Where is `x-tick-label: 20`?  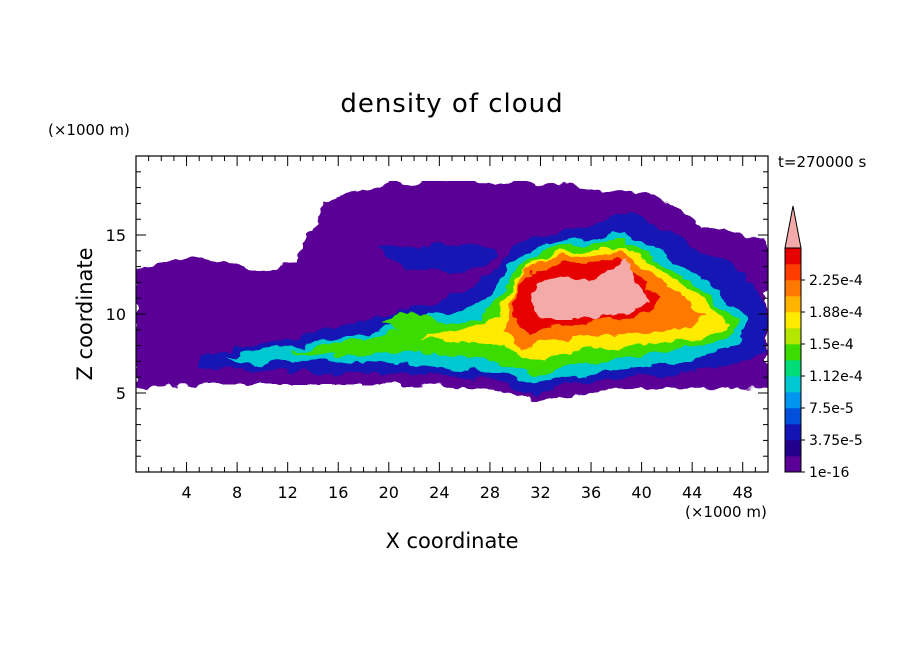
x-tick-label: 20 is located at coordinates (389, 492).